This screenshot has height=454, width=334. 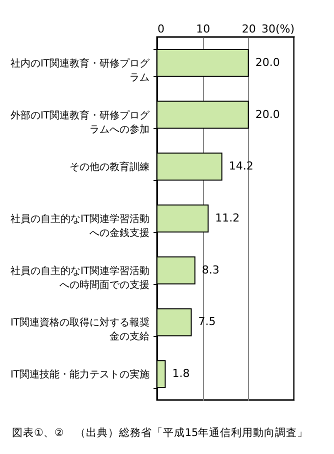 What do you see at coordinates (80, 374) in the screenshot?
I see `y-tick-label: IT関連技能・能力テストの実施` at bounding box center [80, 374].